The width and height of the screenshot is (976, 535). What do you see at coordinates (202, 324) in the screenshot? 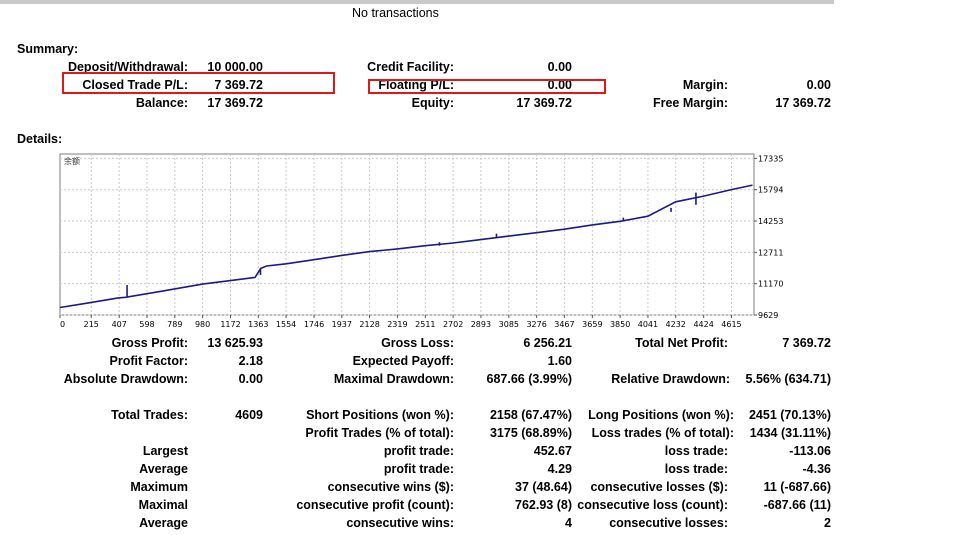
I see `x-tick-label: 980` at bounding box center [202, 324].